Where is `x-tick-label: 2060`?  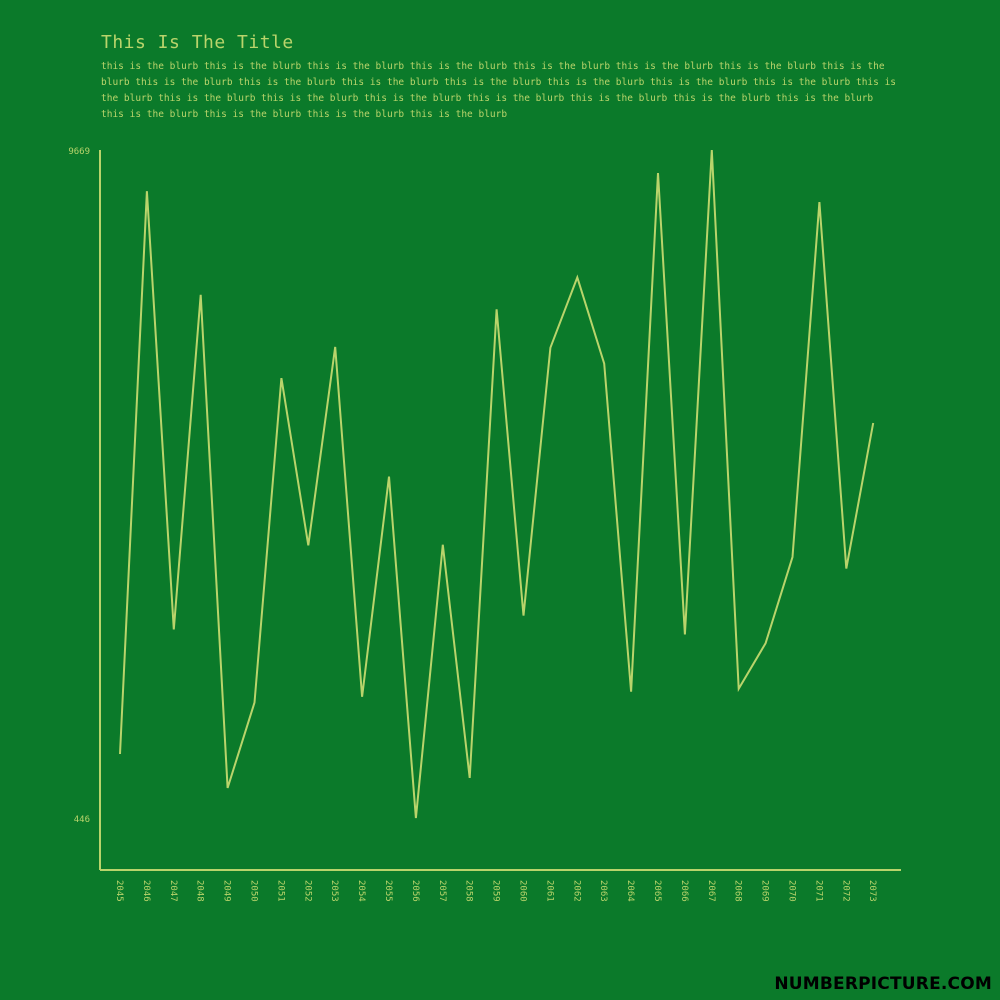 x-tick-label: 2060 is located at coordinates (523, 891).